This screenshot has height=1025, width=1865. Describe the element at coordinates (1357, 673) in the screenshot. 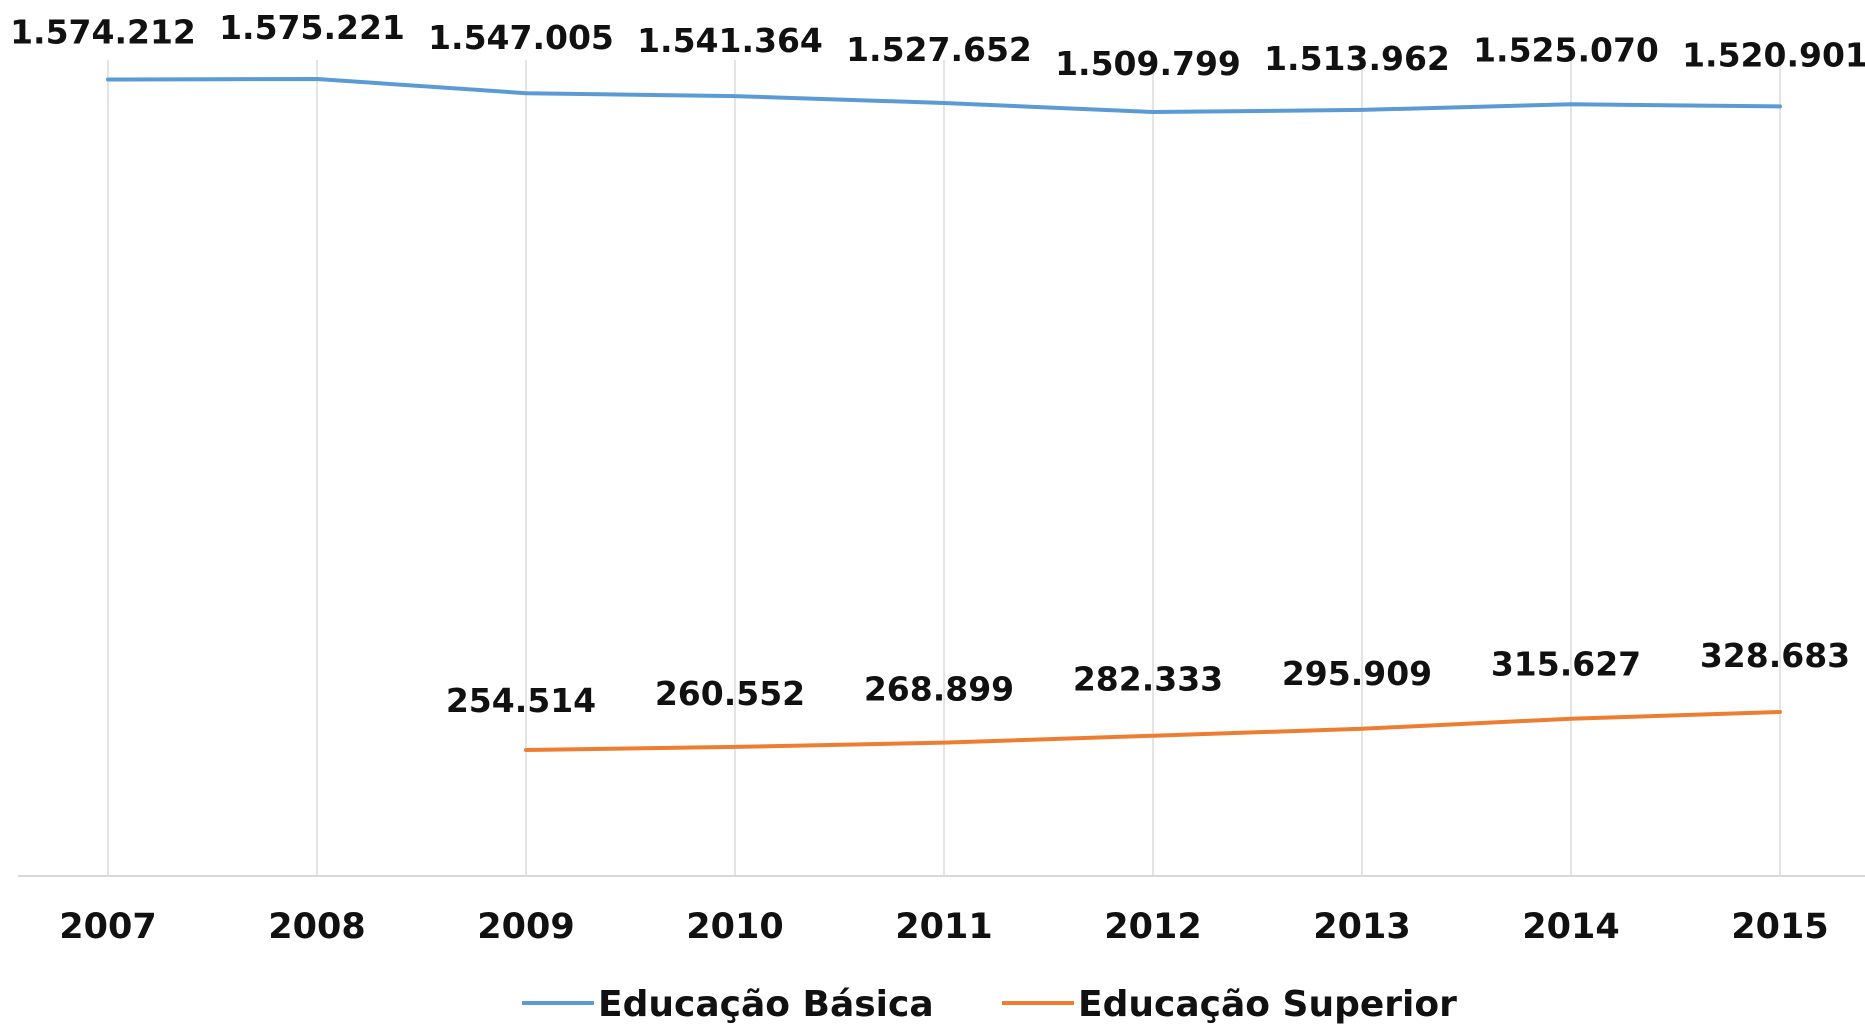

I see `data-label-superior-2013: 295.909` at that location.